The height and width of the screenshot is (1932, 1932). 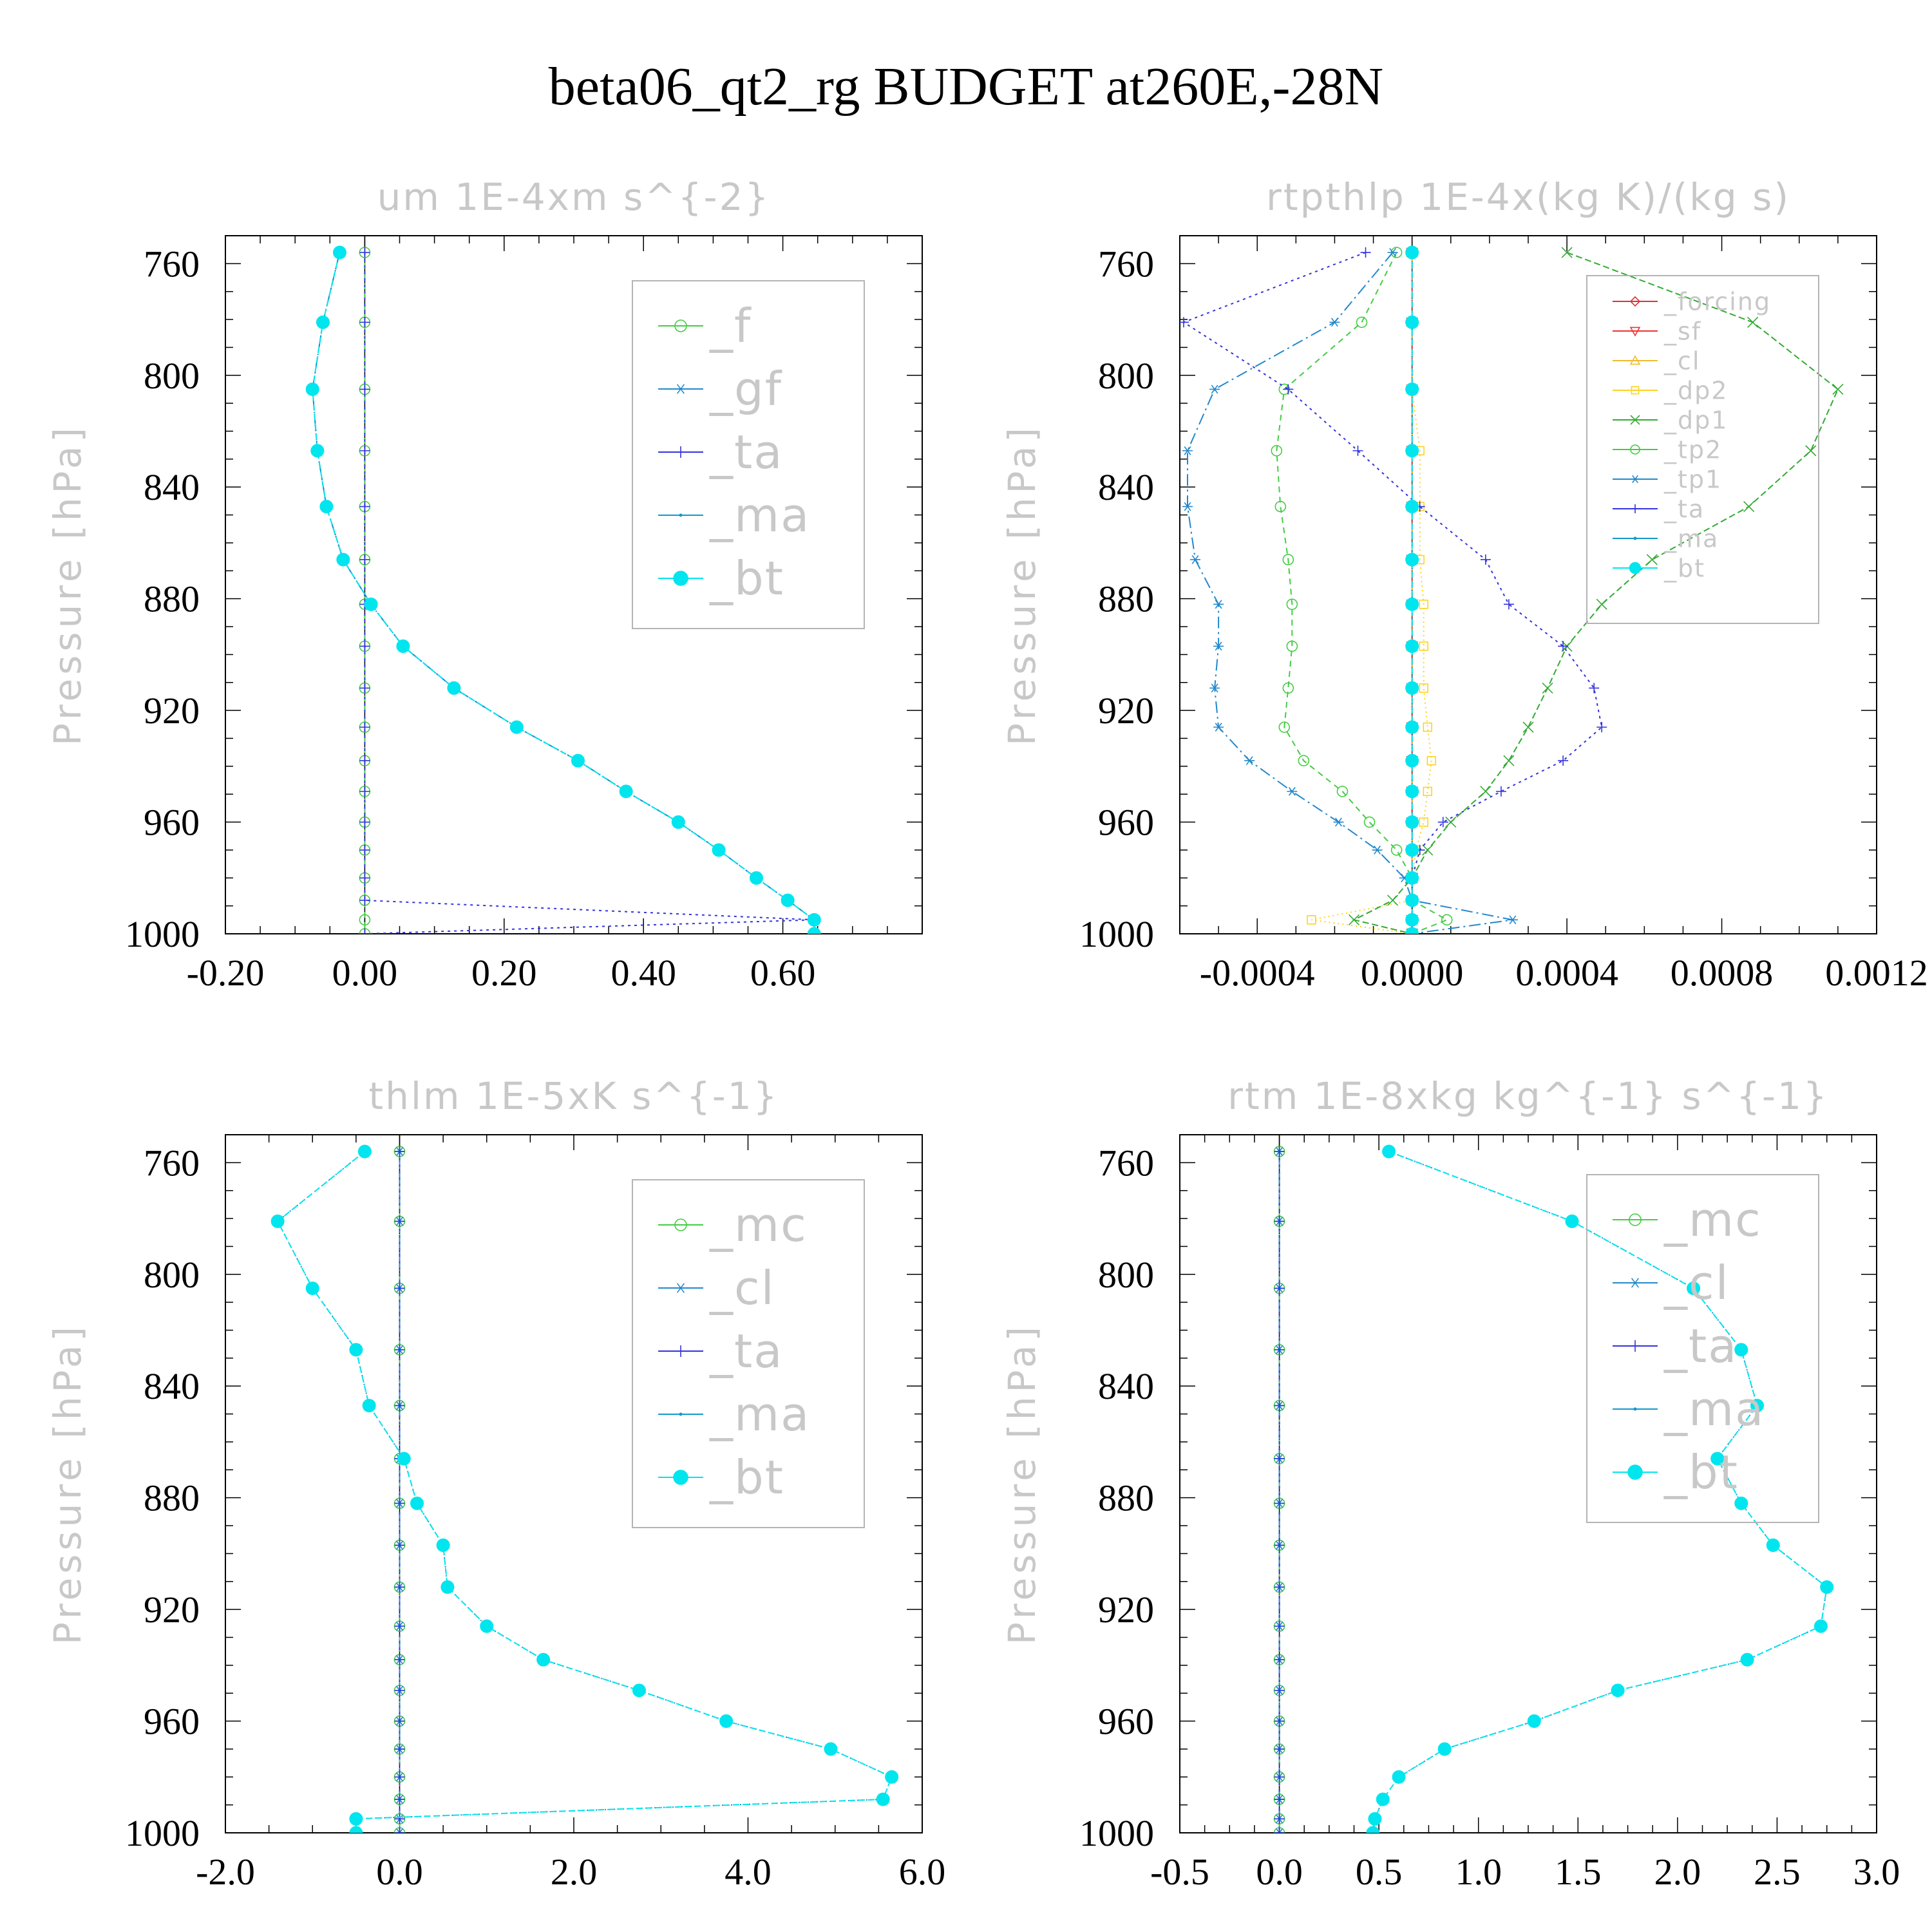 What do you see at coordinates (966, 87) in the screenshot?
I see `figure-title: beta06_qt2_rg BUDGET at260E,-28N` at bounding box center [966, 87].